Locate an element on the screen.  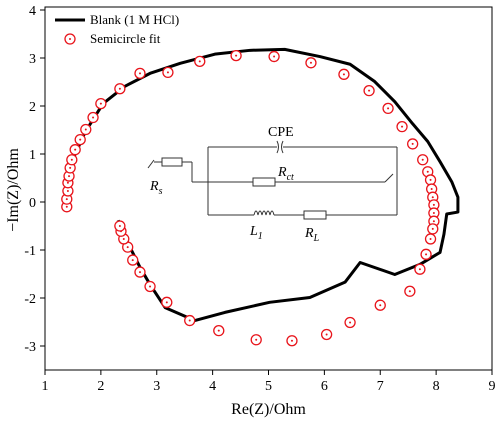
circuit-label: CPE is located at coordinates (281, 132).